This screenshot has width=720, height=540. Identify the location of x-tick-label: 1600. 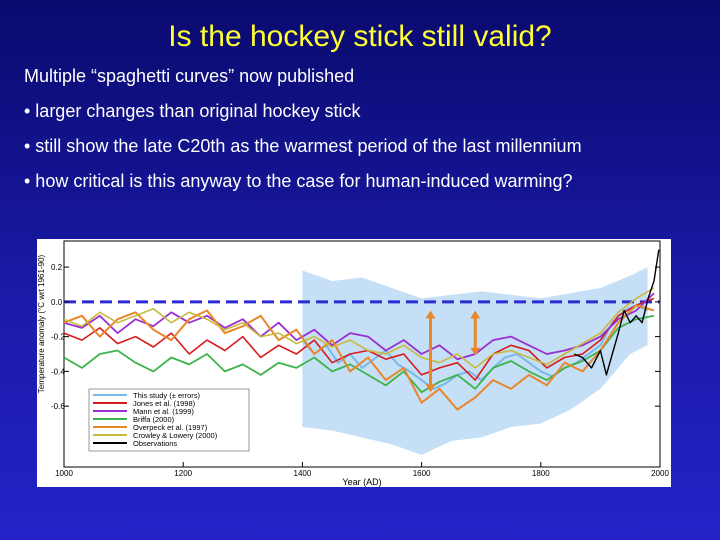
(422, 473).